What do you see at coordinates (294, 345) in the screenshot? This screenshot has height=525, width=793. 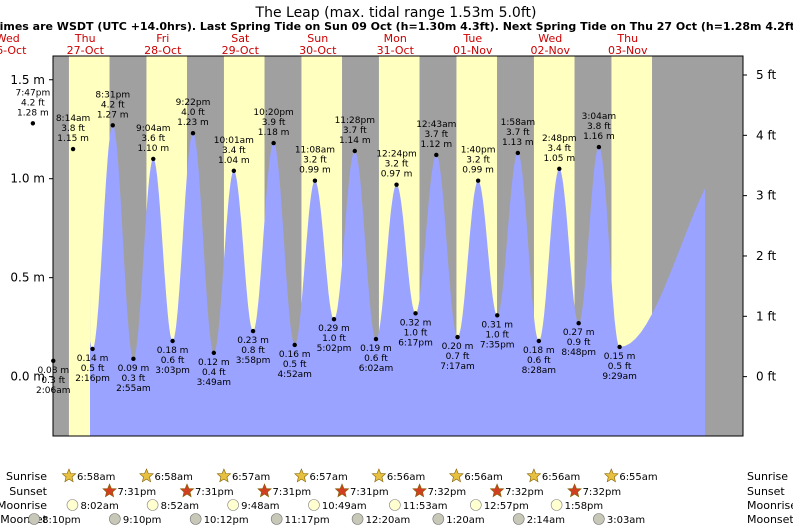 I see `low-tide-point` at bounding box center [294, 345].